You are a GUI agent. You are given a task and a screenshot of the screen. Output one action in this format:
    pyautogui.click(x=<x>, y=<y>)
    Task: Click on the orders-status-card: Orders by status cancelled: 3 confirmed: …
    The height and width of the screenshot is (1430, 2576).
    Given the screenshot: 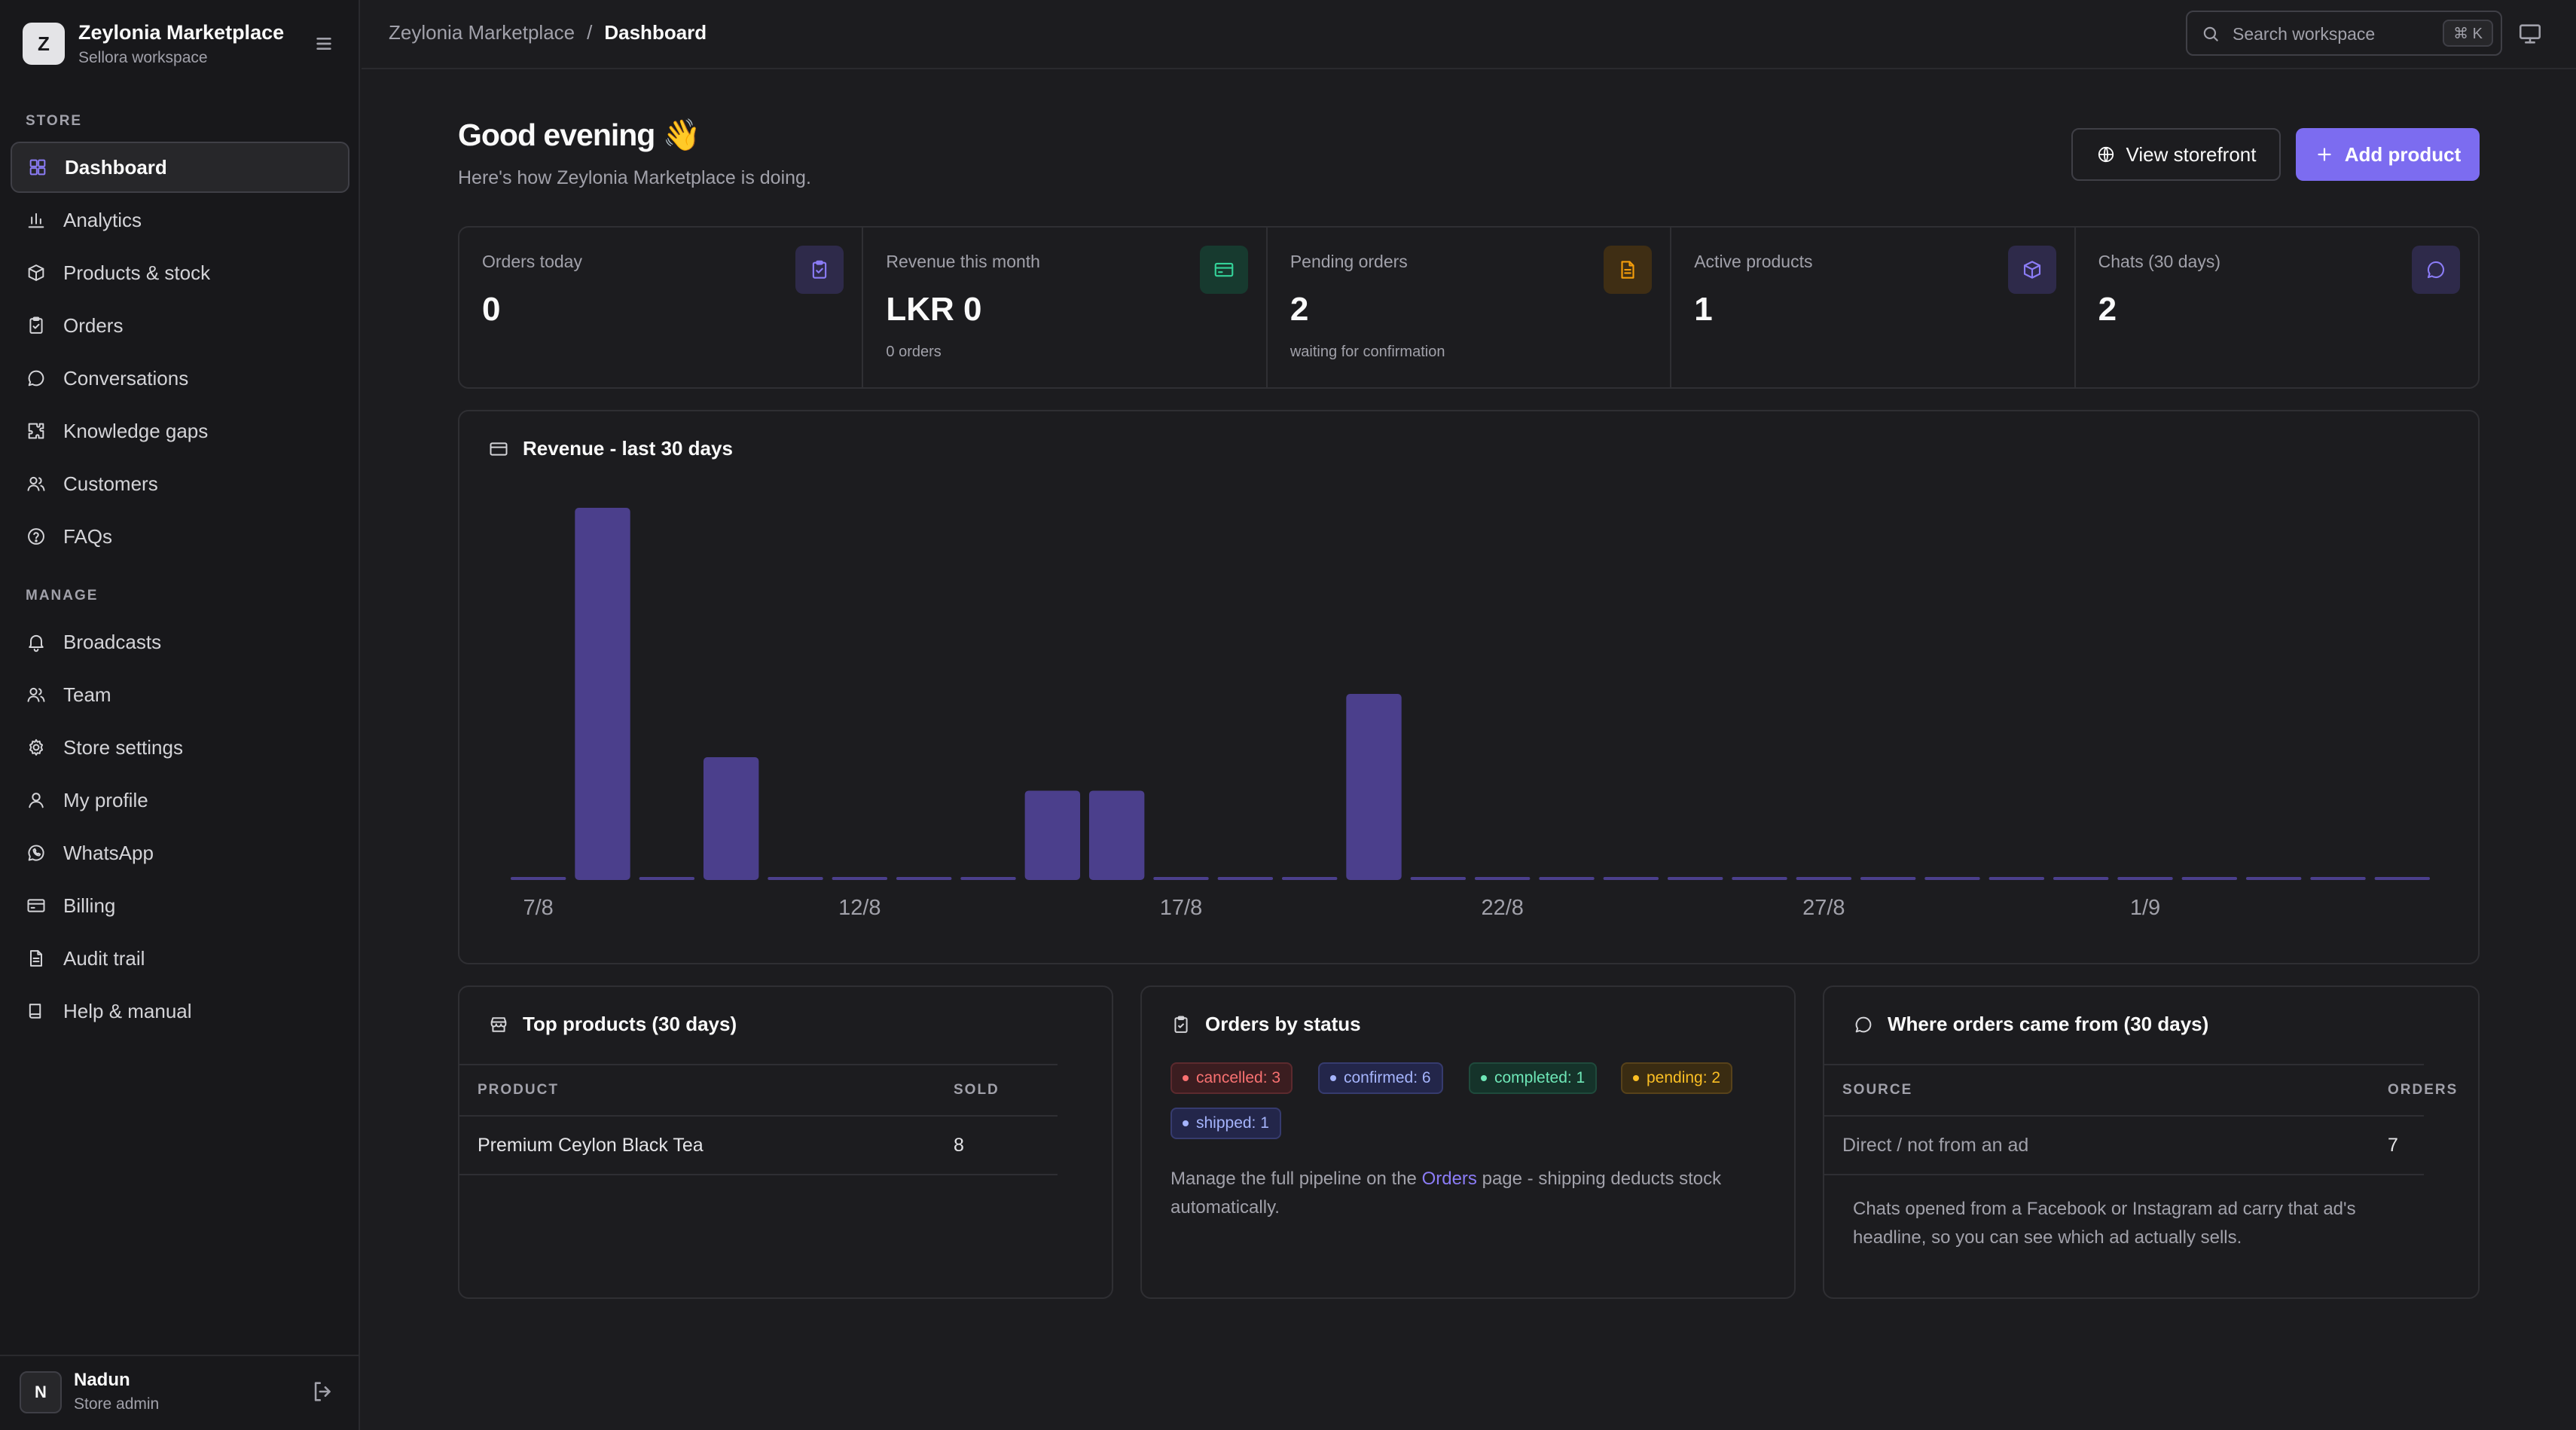 What is the action you would take?
    pyautogui.click(x=1468, y=1142)
    